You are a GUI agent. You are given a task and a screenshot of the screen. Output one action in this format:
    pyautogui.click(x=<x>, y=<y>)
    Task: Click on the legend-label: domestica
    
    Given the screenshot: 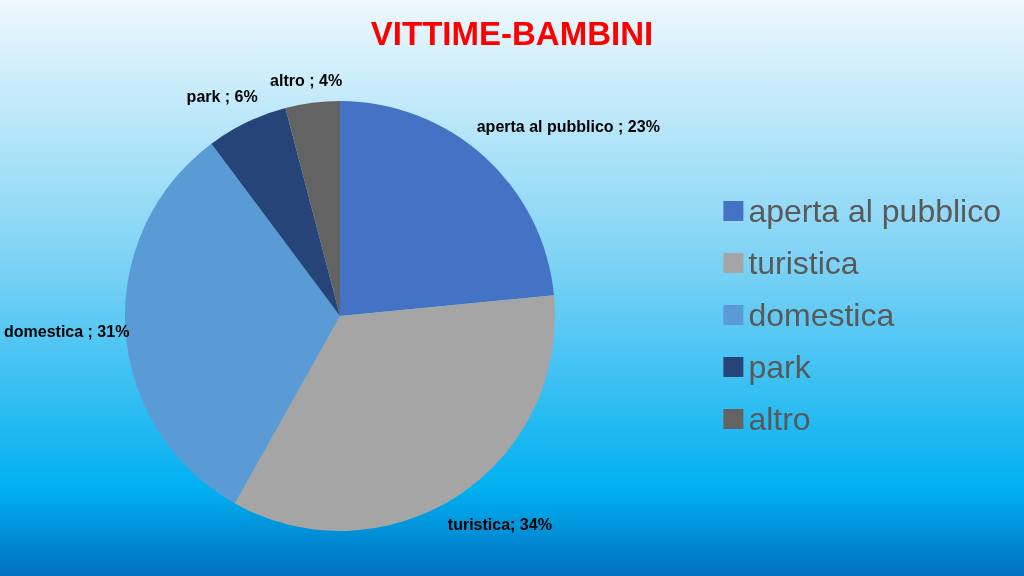 What is the action you would take?
    pyautogui.click(x=821, y=315)
    